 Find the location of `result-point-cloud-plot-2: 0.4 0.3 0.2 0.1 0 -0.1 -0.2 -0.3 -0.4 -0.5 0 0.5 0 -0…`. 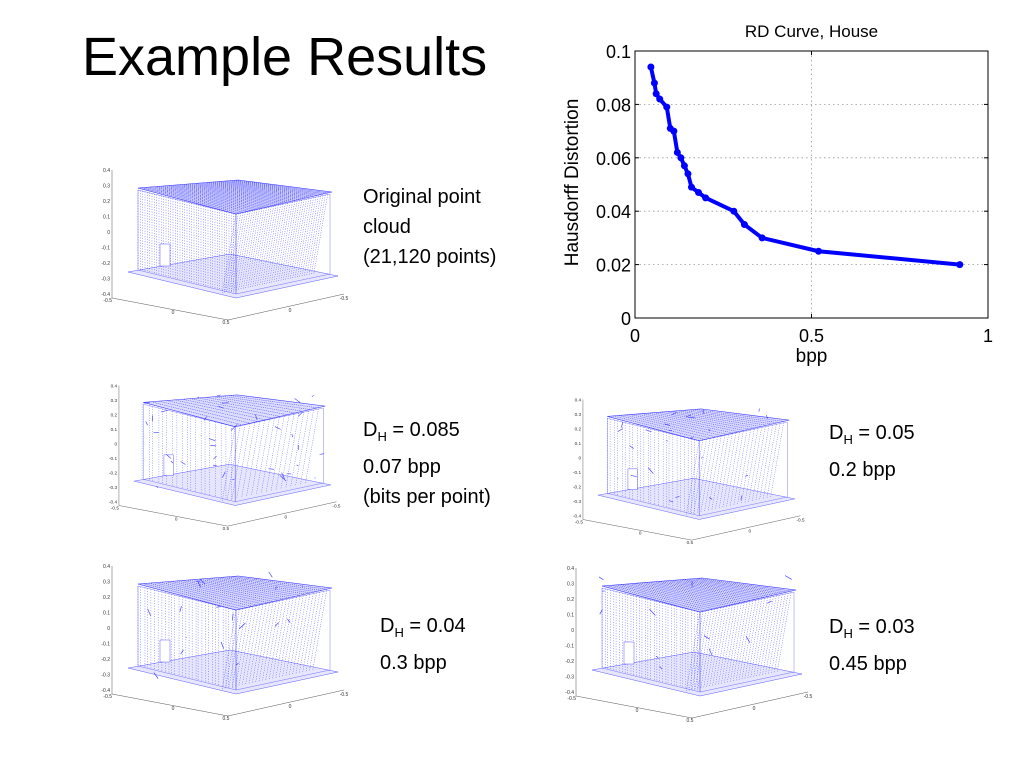

result-point-cloud-plot-2: 0.4 0.3 0.2 0.1 0 -0.1 -0.2 -0.3 -0.4 -0.5 0 0.5 0 -0… is located at coordinates (687, 468).